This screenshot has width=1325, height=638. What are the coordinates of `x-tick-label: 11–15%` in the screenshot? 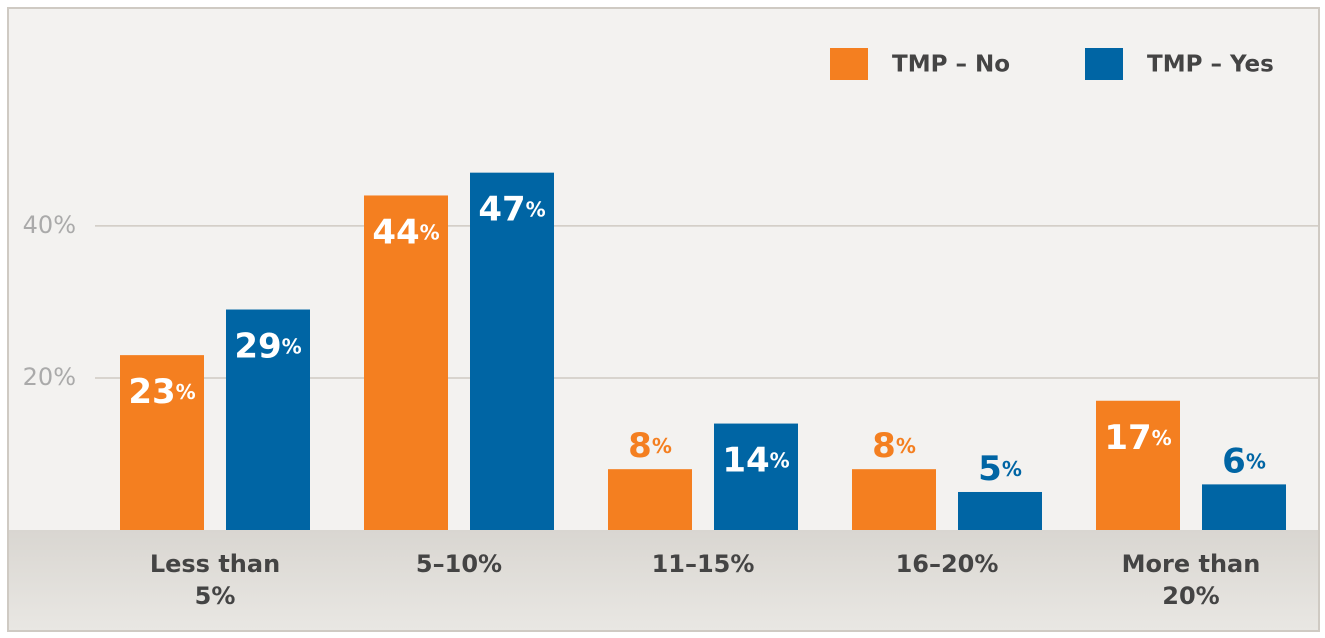 It's located at (703, 564).